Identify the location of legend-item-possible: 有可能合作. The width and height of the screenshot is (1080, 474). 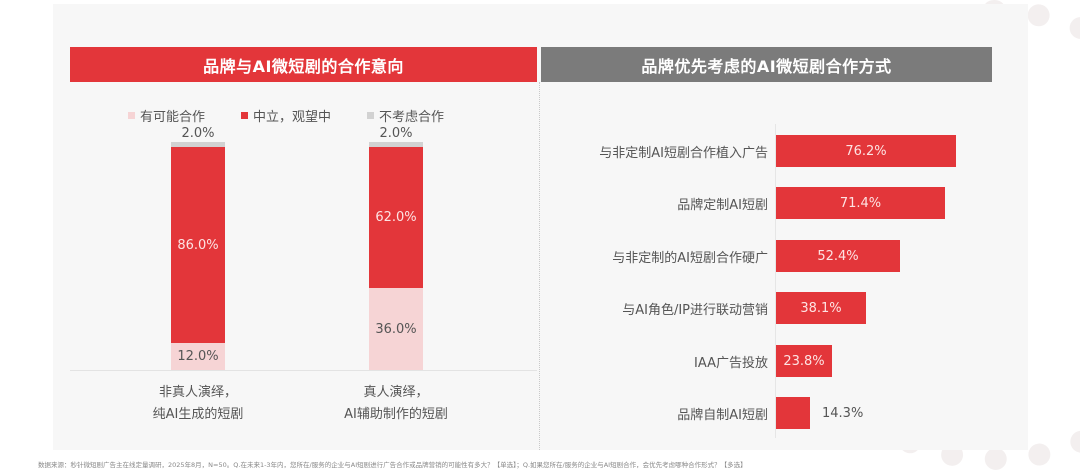
(166, 115).